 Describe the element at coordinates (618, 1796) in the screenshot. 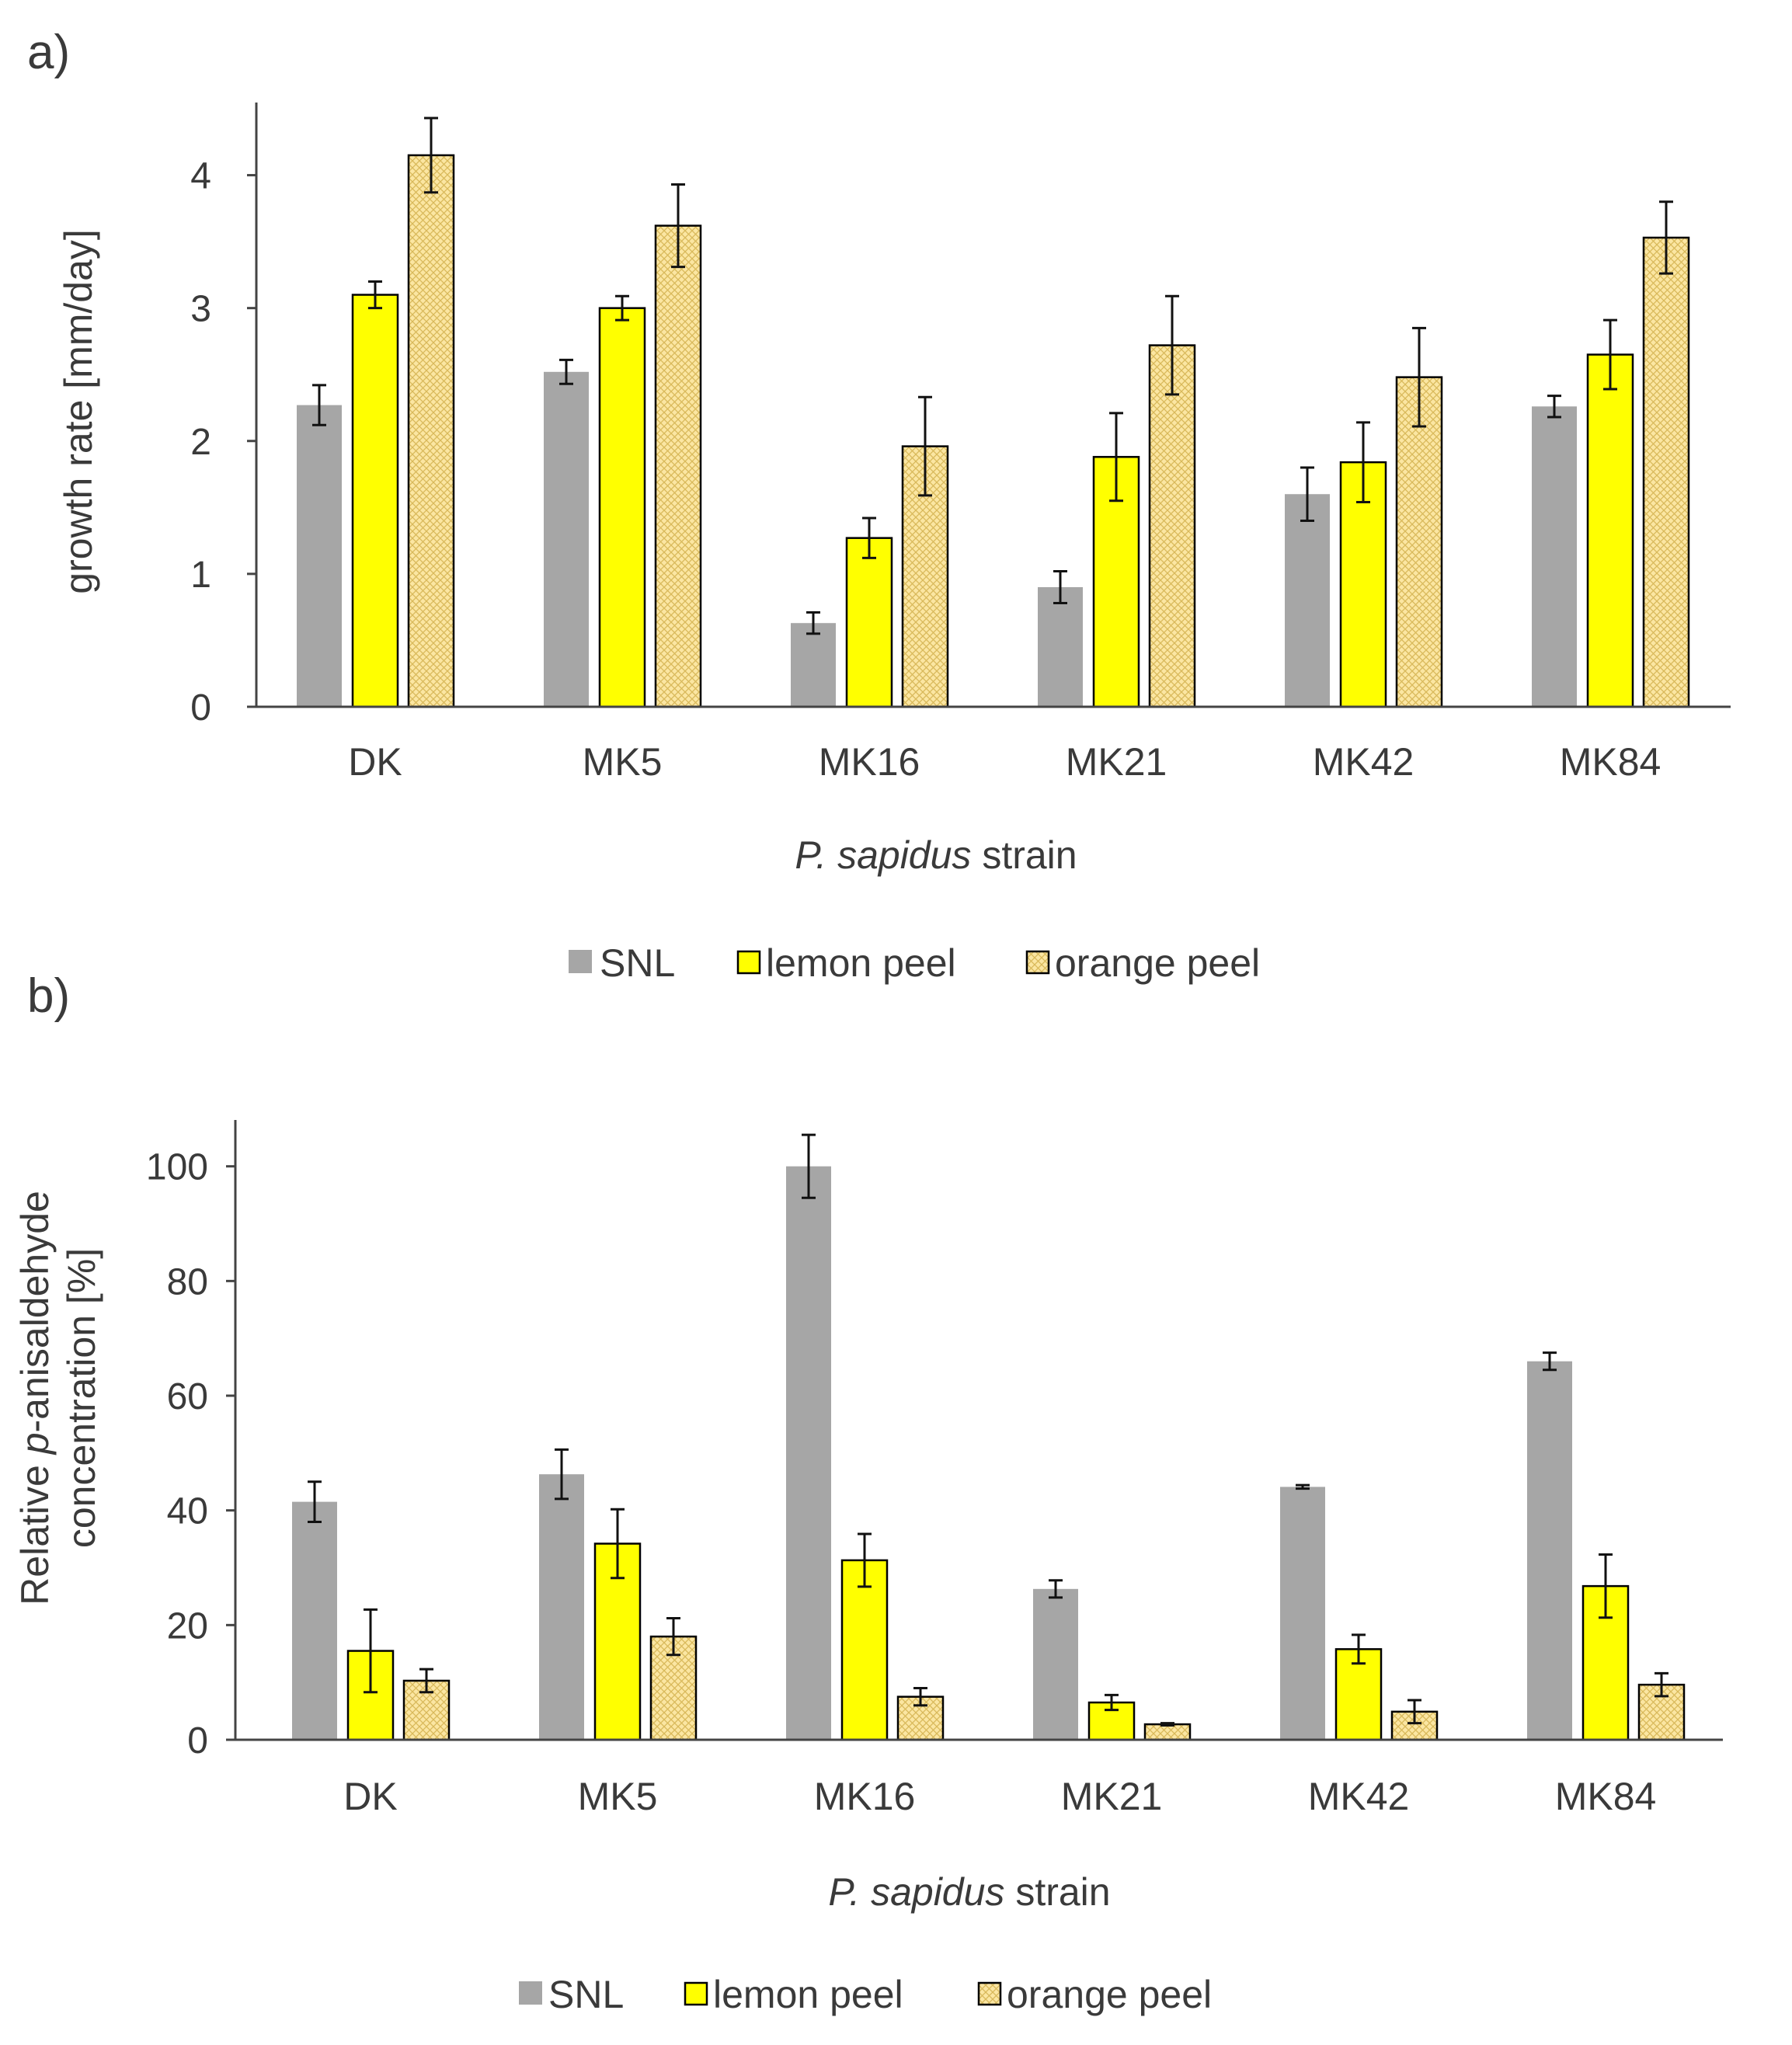

I see `category-label-b-mk5: MK5` at that location.